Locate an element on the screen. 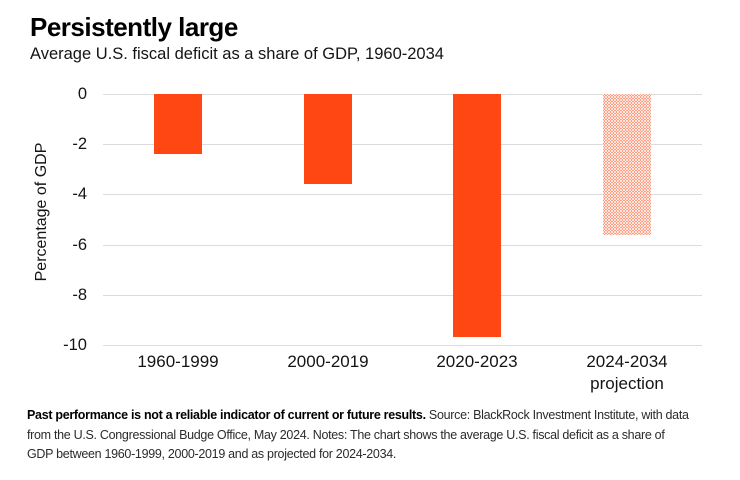 The image size is (740, 480). y-tick-label--2: -2 is located at coordinates (79, 144).